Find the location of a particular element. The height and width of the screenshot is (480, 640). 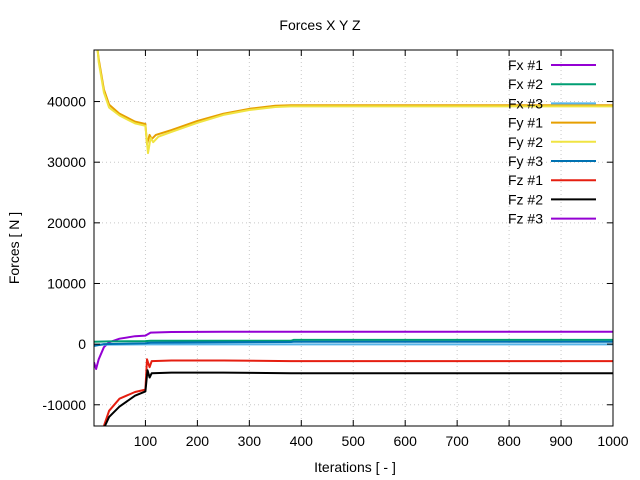

x-tick-label: 1000 is located at coordinates (612, 441).